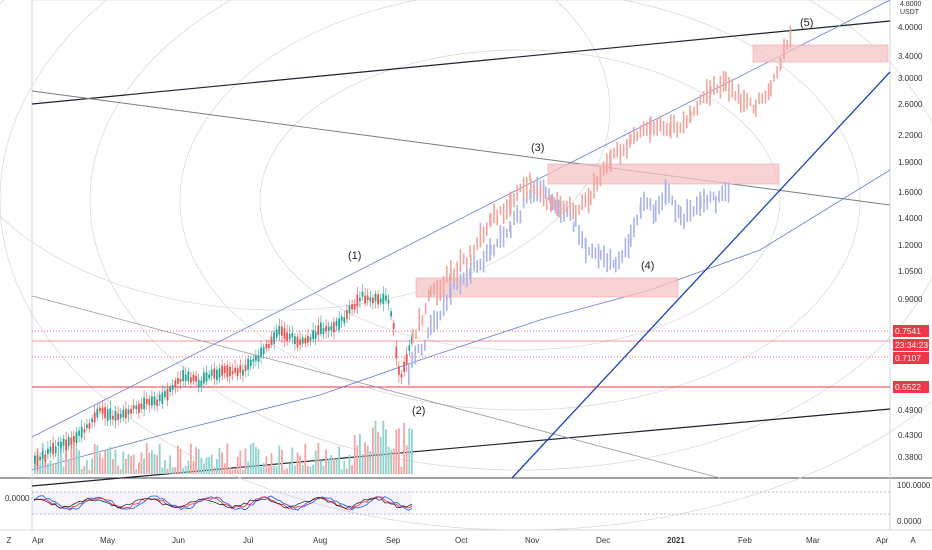 This screenshot has height=550, width=932. What do you see at coordinates (461, 62) in the screenshot?
I see `upper-black-trendline` at bounding box center [461, 62].